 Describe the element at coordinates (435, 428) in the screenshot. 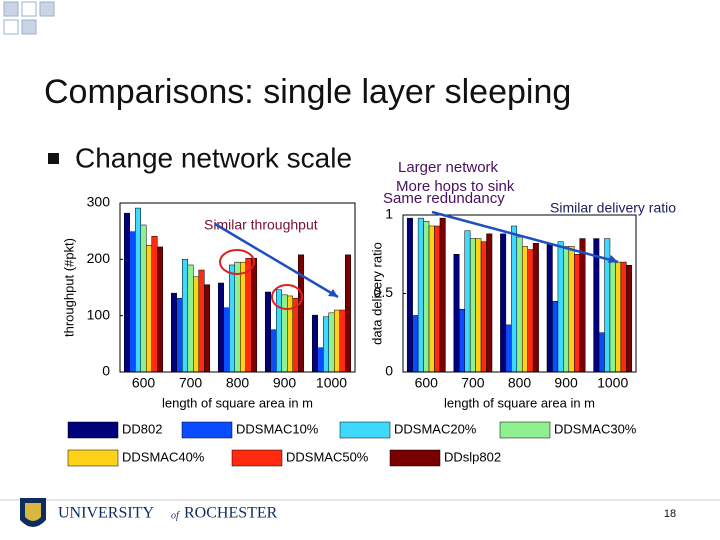

I see `legend-label: DDSMAC20%` at that location.